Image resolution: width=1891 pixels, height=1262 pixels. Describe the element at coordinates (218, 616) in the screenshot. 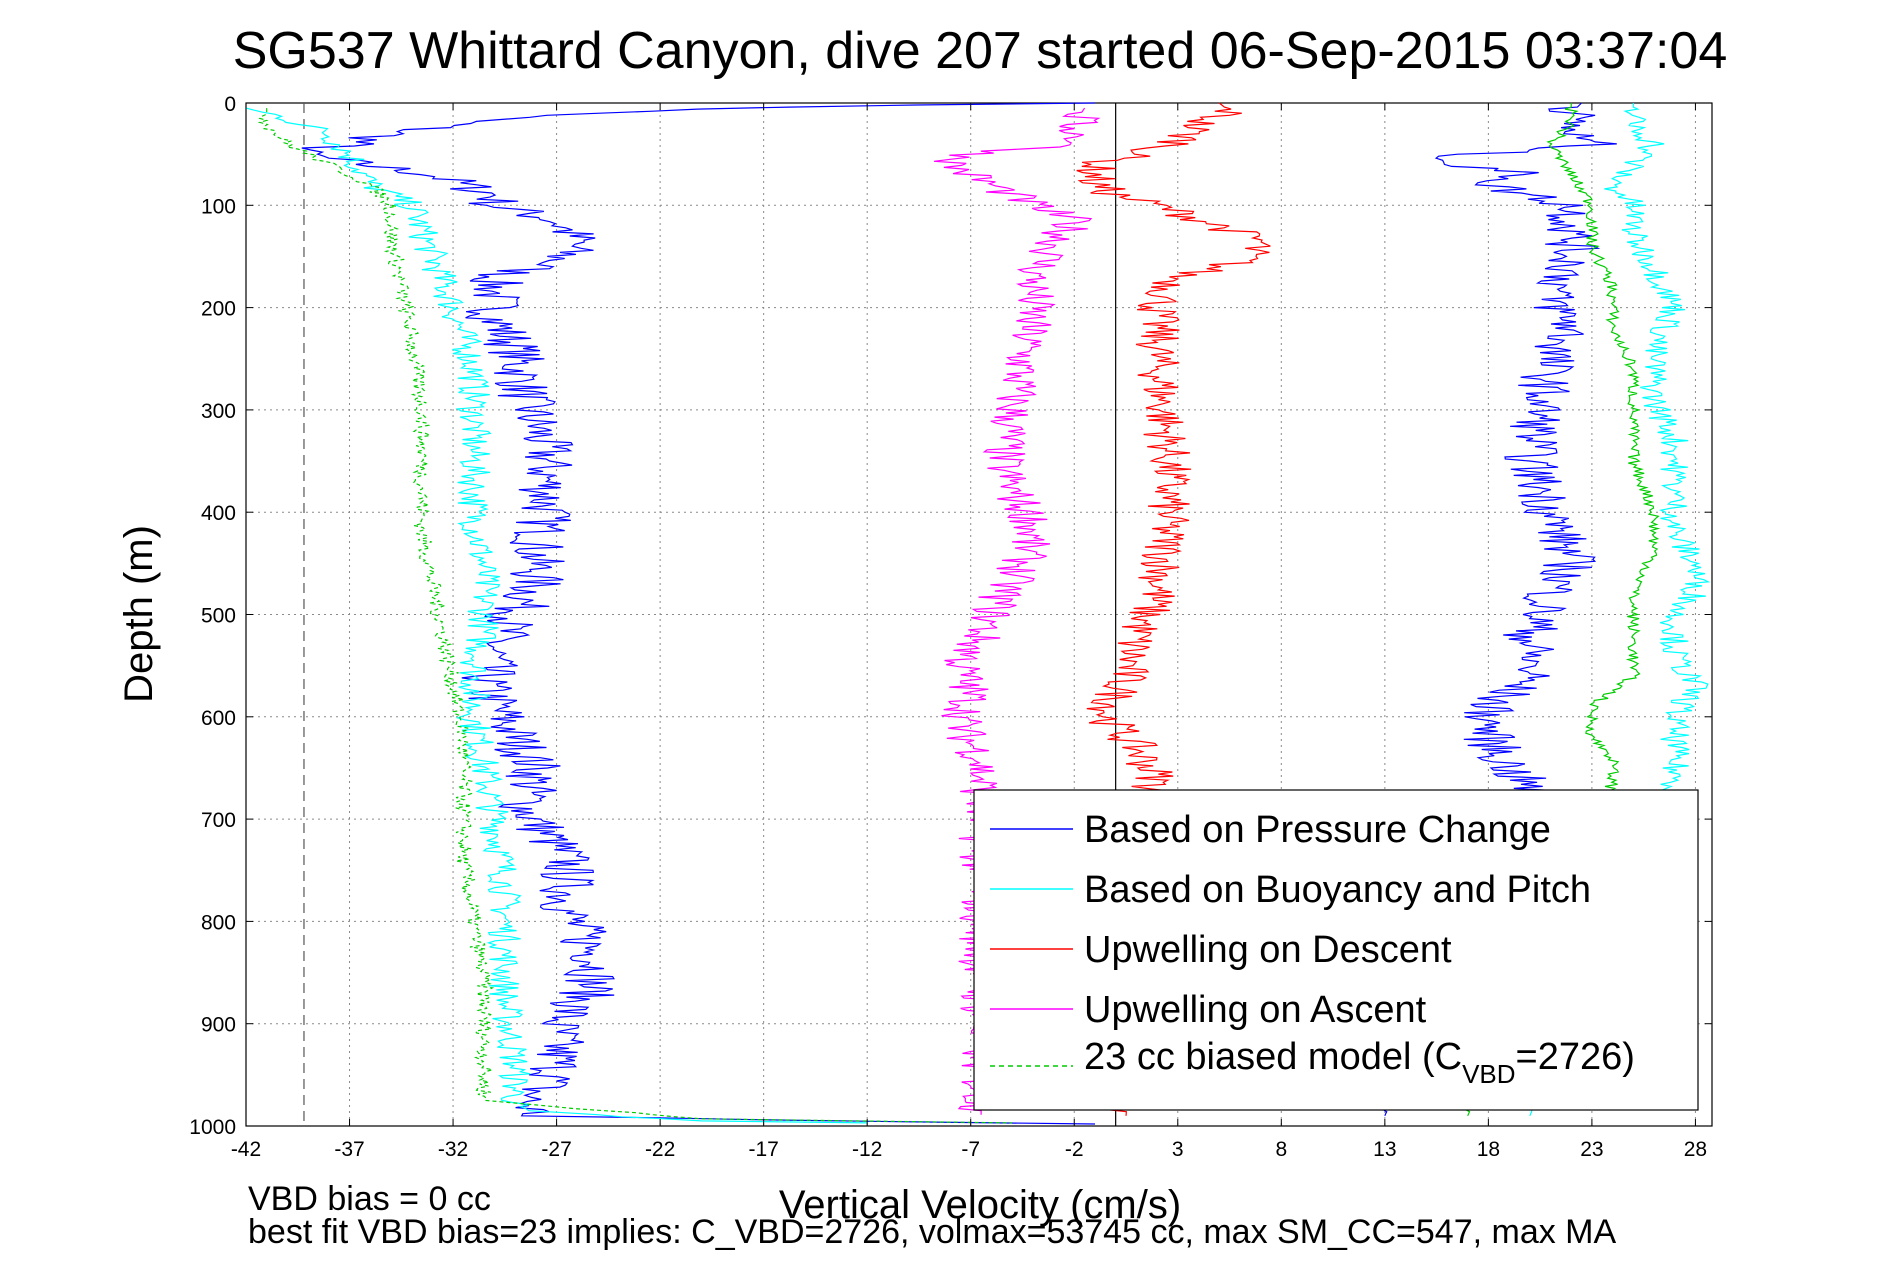

I see `y-tick-label: 500` at that location.